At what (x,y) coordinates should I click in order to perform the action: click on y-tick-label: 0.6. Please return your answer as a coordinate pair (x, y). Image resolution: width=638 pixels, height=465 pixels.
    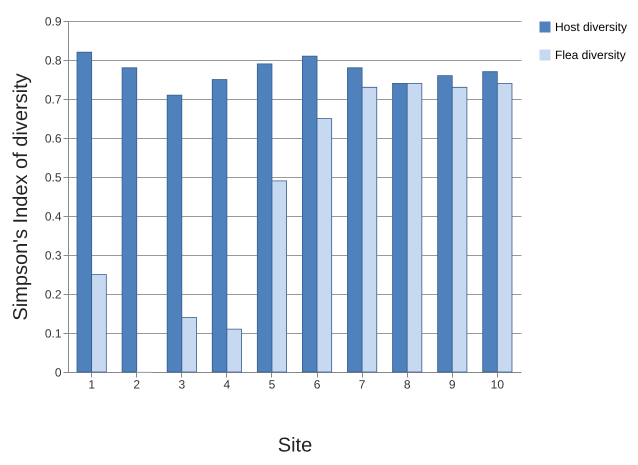
    Looking at the image, I should click on (53, 139).